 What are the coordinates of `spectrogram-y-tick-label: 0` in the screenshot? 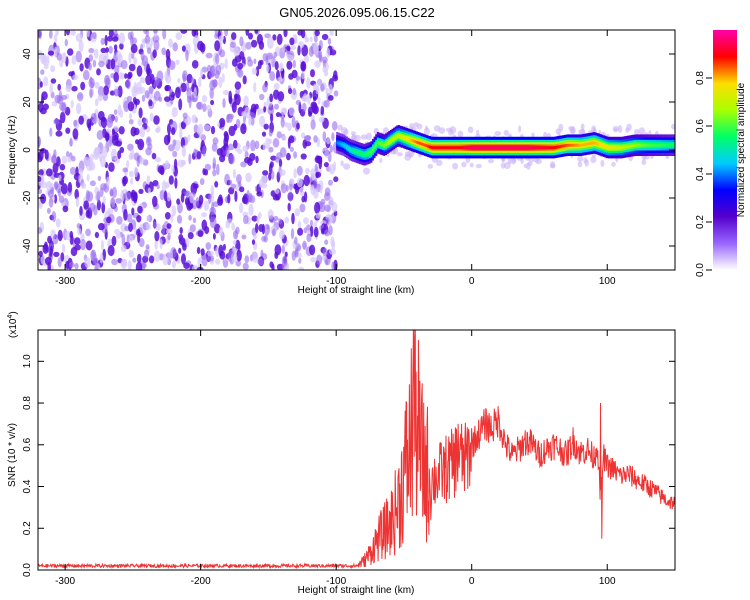 It's located at (27, 150).